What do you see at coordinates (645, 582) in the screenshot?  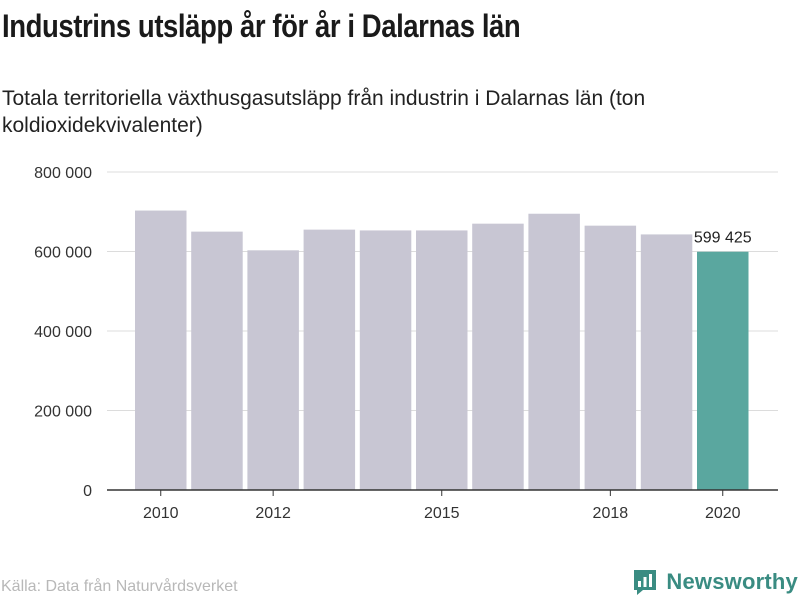 I see `newsworthy-logo-icon` at bounding box center [645, 582].